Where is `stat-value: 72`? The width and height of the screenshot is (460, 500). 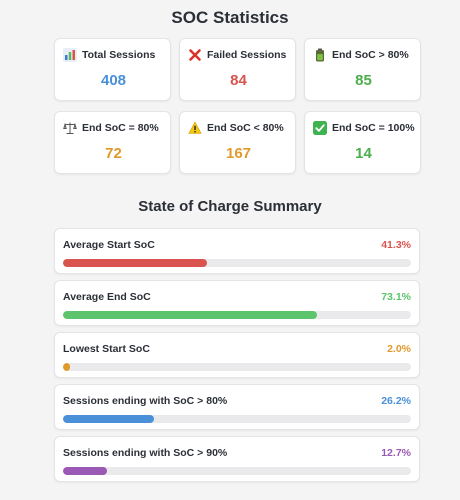
stat-value: 72 is located at coordinates (113, 153).